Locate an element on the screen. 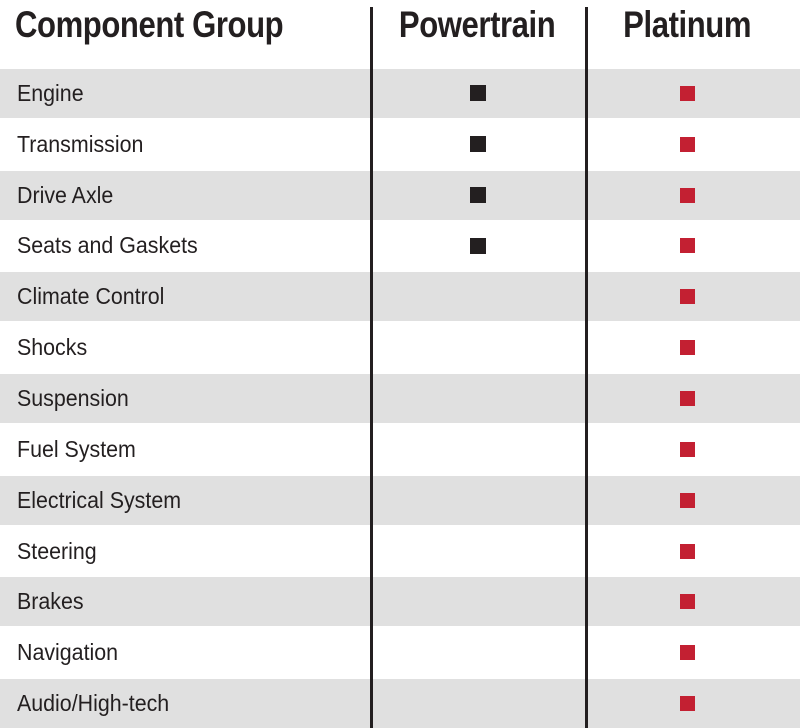 The image size is (800, 728). row-label: Drive Axle is located at coordinates (65, 194).